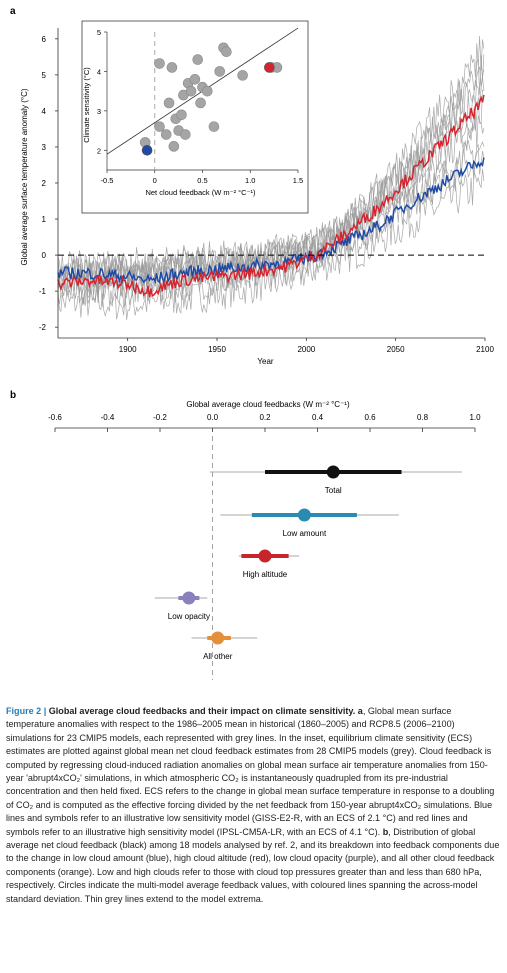 The width and height of the screenshot is (507, 973). I want to click on x-tick-label: 2050, so click(396, 349).